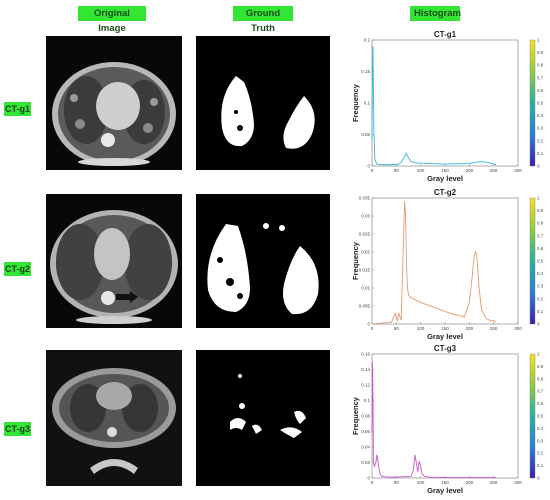 The width and height of the screenshot is (550, 500). Describe the element at coordinates (365, 354) in the screenshot. I see `y-tick-label: 0.16` at that location.